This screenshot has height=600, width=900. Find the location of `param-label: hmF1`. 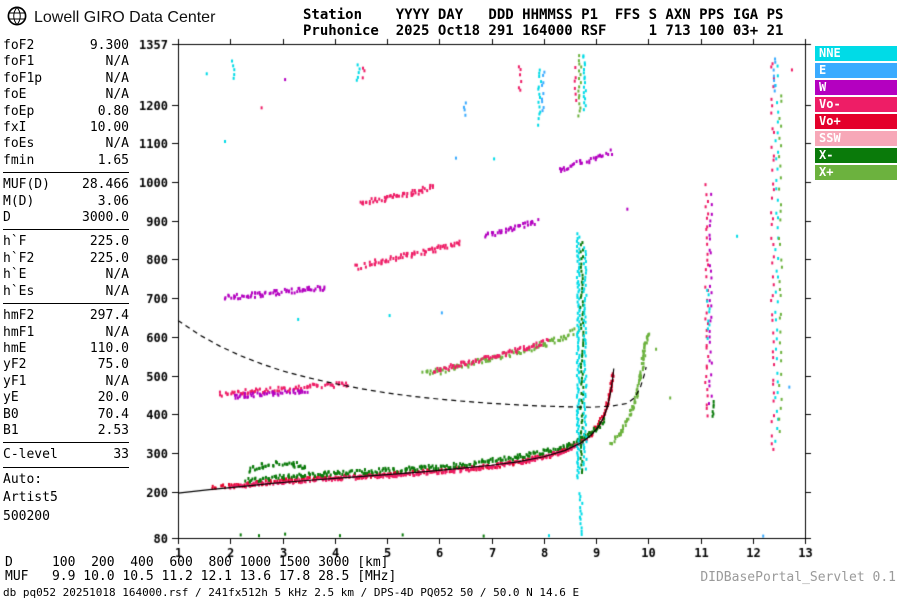

param-label: hmF1 is located at coordinates (19, 332).